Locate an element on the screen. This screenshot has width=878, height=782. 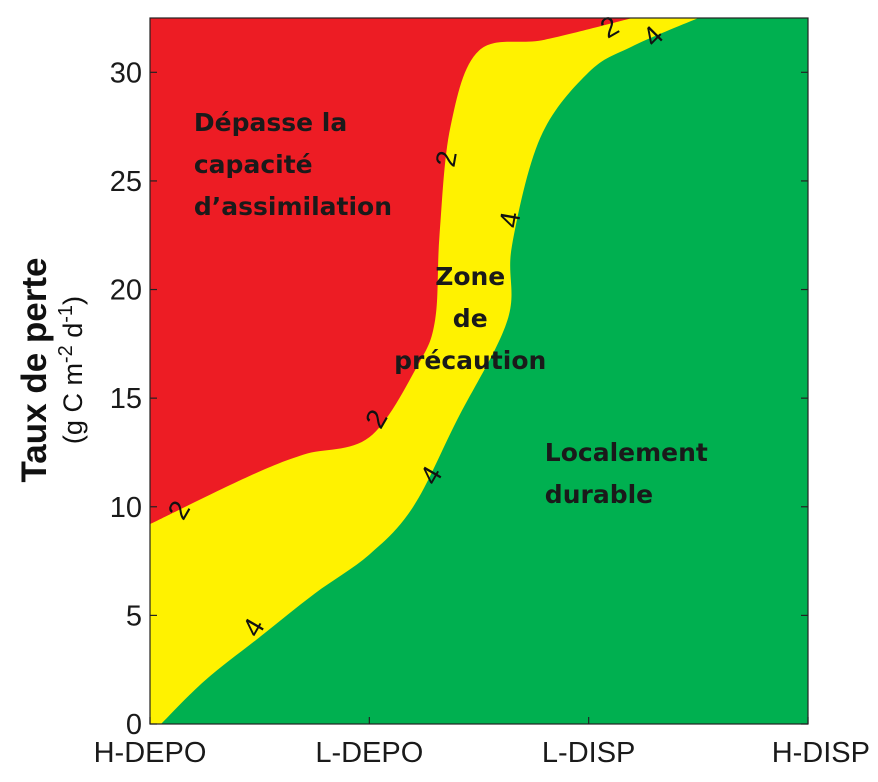
region-label-line: Dépasse la is located at coordinates (270, 122).